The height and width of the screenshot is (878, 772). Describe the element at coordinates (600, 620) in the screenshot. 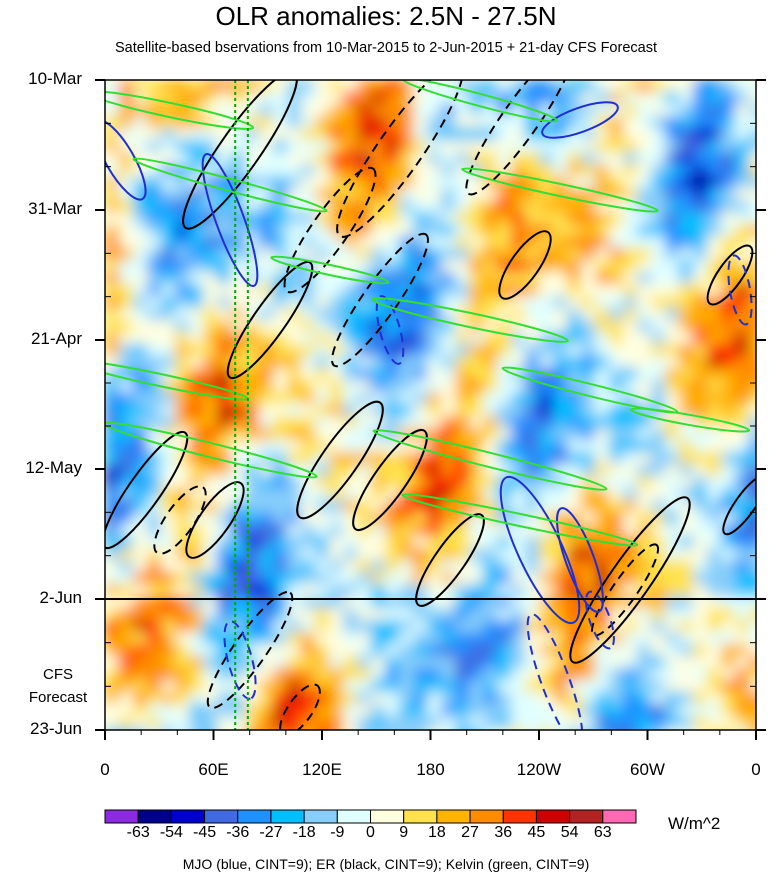

I see `mjo-contour` at that location.